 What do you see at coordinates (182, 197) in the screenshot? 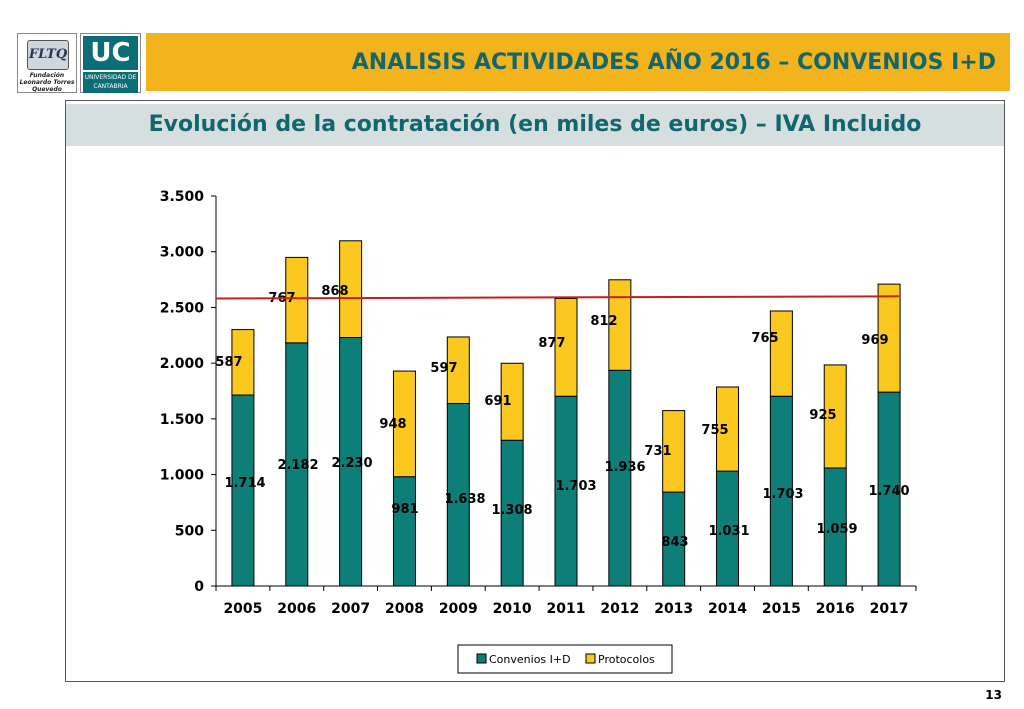
I see `y-tick-label: 3.500` at bounding box center [182, 197].